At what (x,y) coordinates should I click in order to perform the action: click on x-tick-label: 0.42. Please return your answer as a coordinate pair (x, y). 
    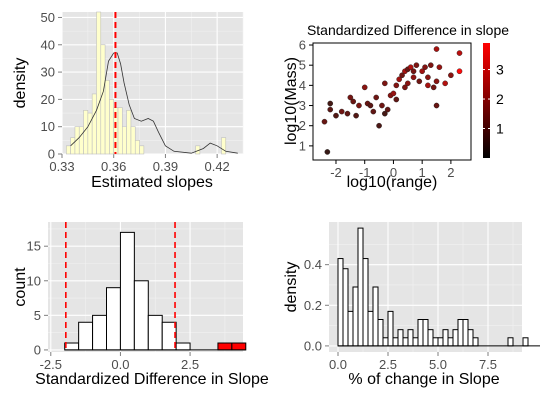
    Looking at the image, I should click on (216, 166).